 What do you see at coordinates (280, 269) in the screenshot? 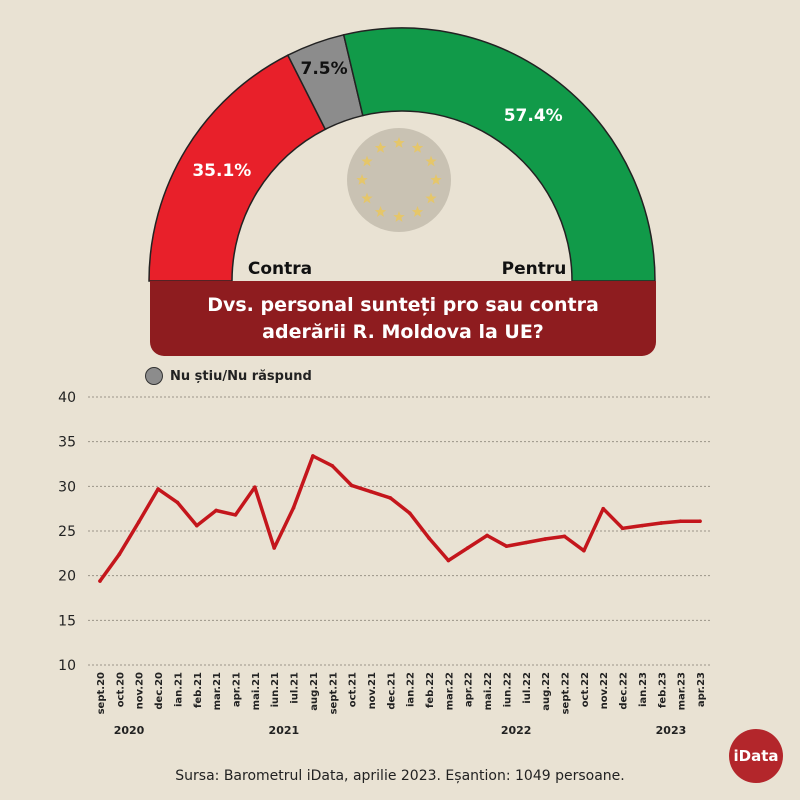
I see `label-contra: Contra` at bounding box center [280, 269].